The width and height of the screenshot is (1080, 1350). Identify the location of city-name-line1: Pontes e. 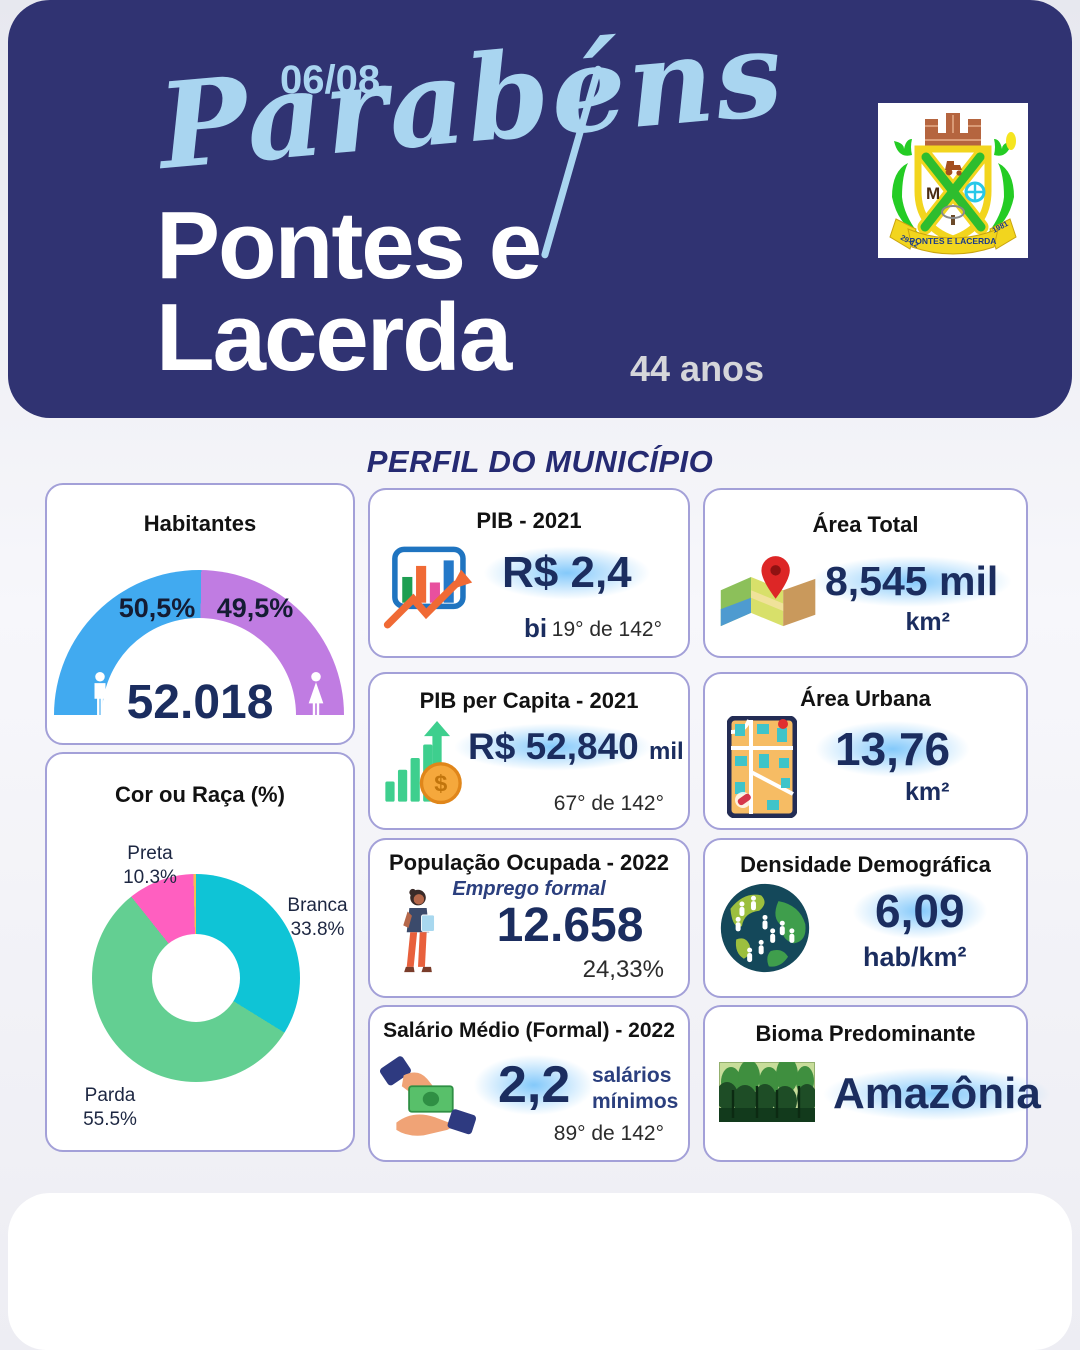
(349, 245).